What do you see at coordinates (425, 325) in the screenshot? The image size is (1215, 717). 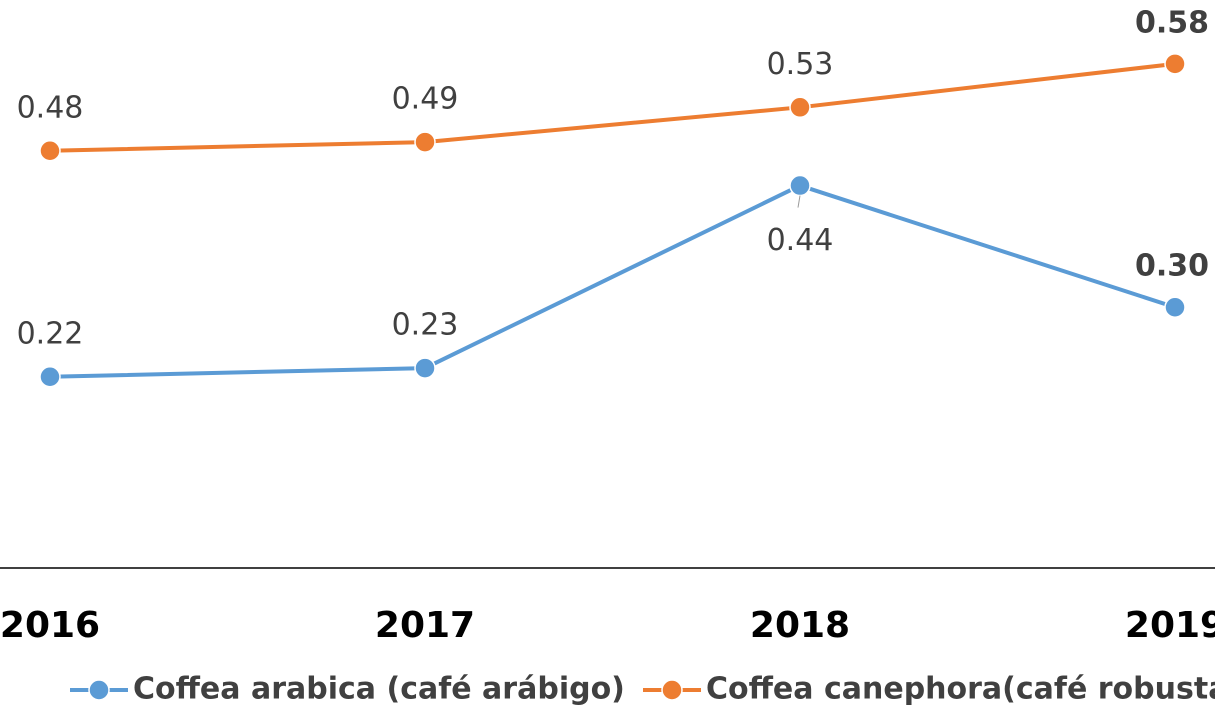 I see `data-label: 0.23` at bounding box center [425, 325].